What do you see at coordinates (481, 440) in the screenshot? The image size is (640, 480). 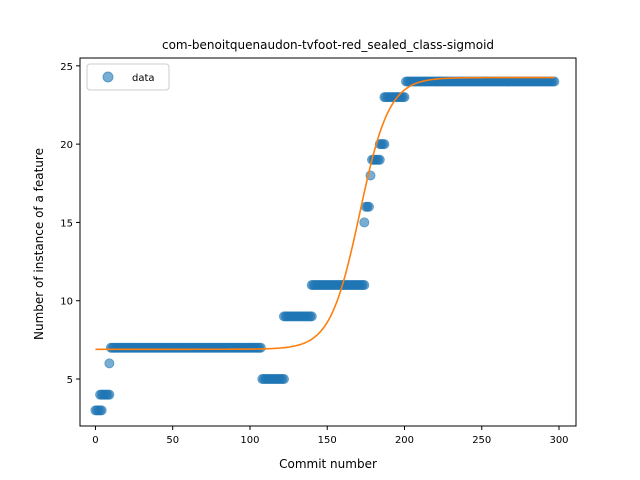 I see `x-tick-label: 250` at bounding box center [481, 440].